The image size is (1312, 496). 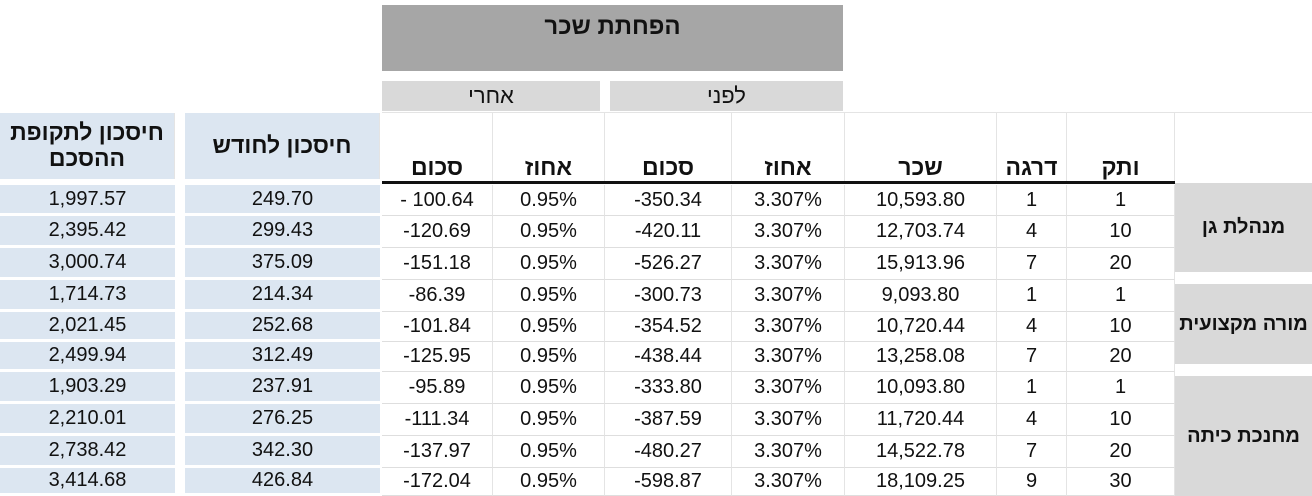 I want to click on cell-before-amount: -598.87, so click(x=668, y=482).